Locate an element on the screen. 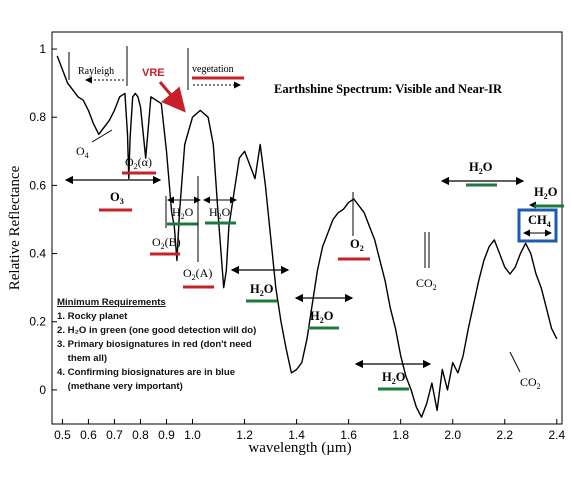  o2-b-label: O2(B) is located at coordinates (165, 245).